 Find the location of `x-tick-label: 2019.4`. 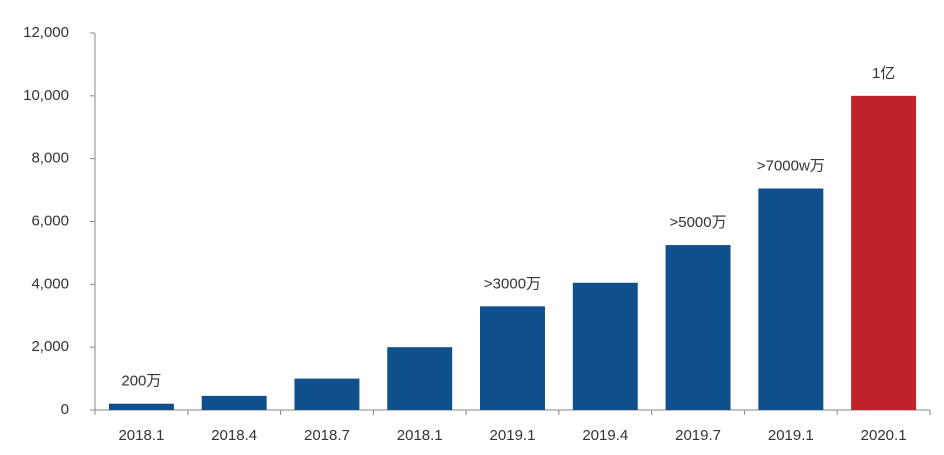

x-tick-label: 2019.4 is located at coordinates (605, 435).